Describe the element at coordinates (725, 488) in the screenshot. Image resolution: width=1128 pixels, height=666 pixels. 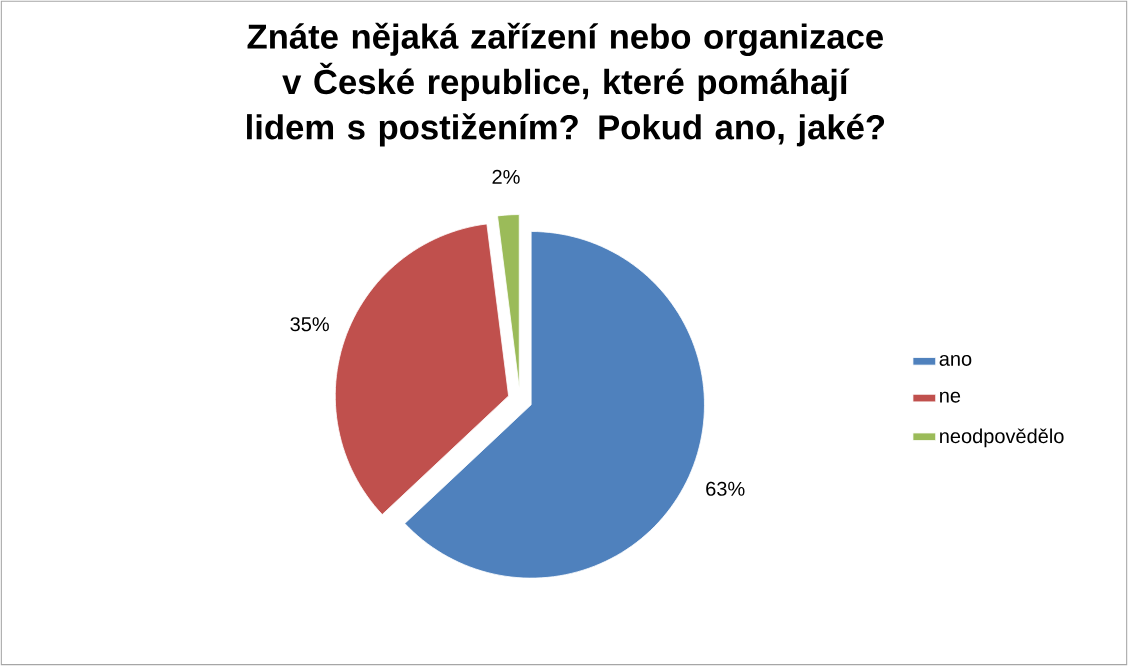
I see `data-label: 63%` at that location.